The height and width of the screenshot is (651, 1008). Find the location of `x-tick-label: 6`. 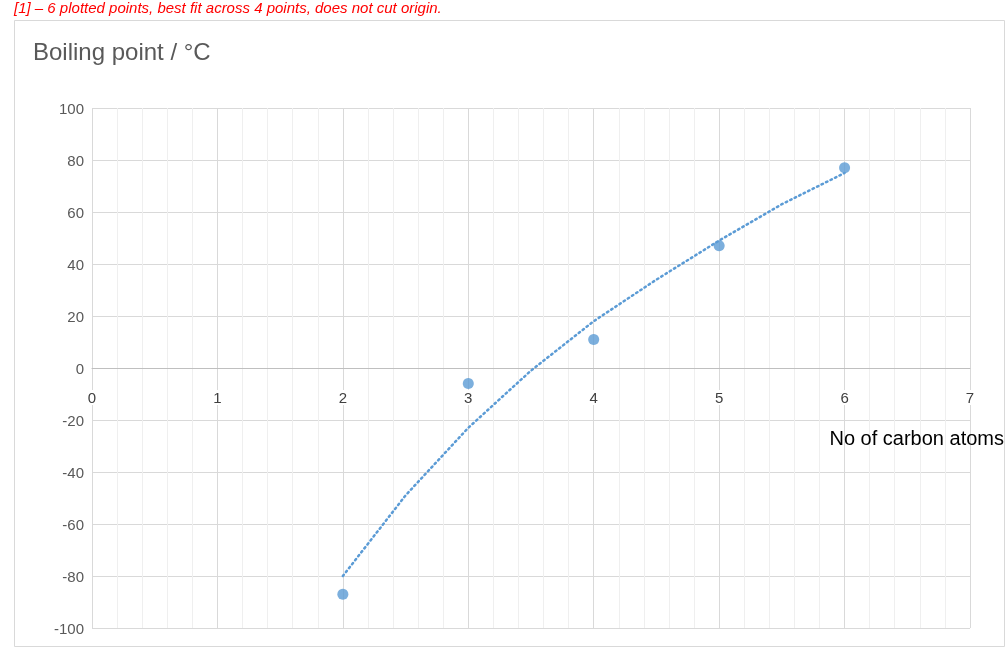

x-tick-label: 6 is located at coordinates (844, 397).